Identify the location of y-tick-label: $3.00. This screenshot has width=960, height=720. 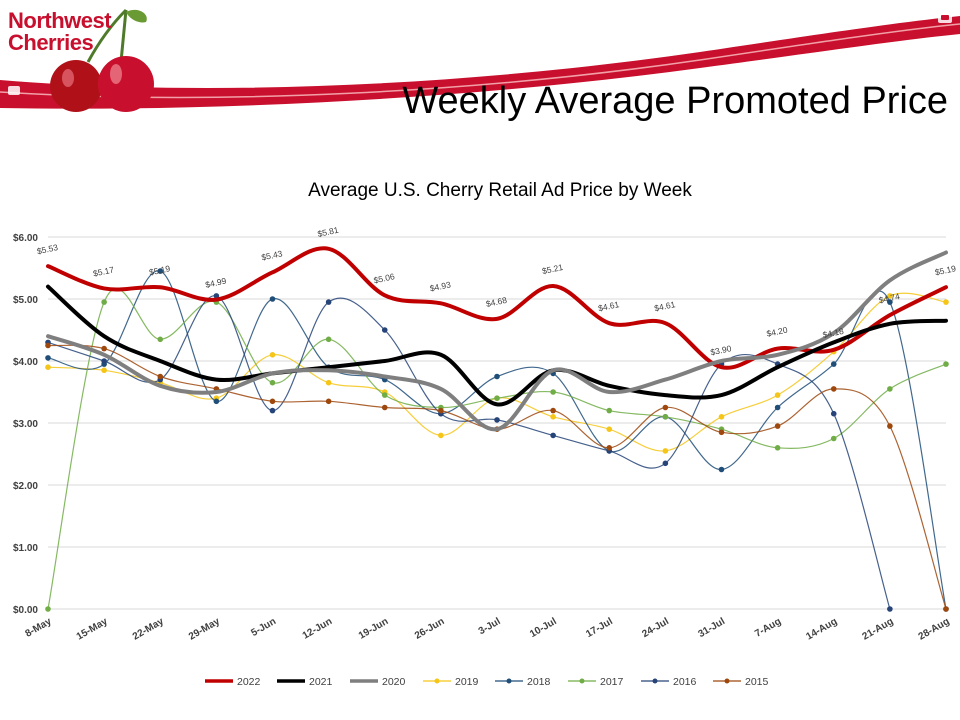
(25, 424).